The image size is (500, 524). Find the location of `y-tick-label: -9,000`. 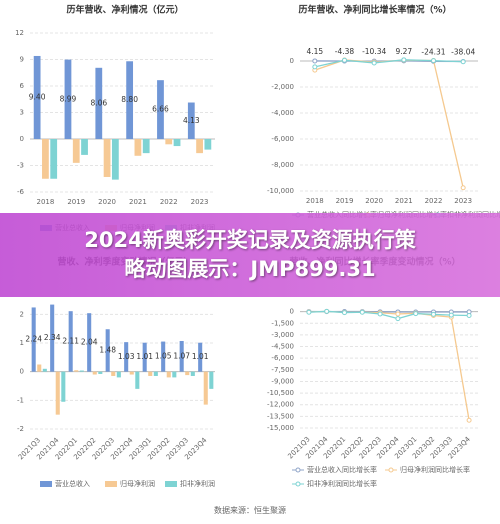

y-tick-label: -9,000 is located at coordinates (282, 381).